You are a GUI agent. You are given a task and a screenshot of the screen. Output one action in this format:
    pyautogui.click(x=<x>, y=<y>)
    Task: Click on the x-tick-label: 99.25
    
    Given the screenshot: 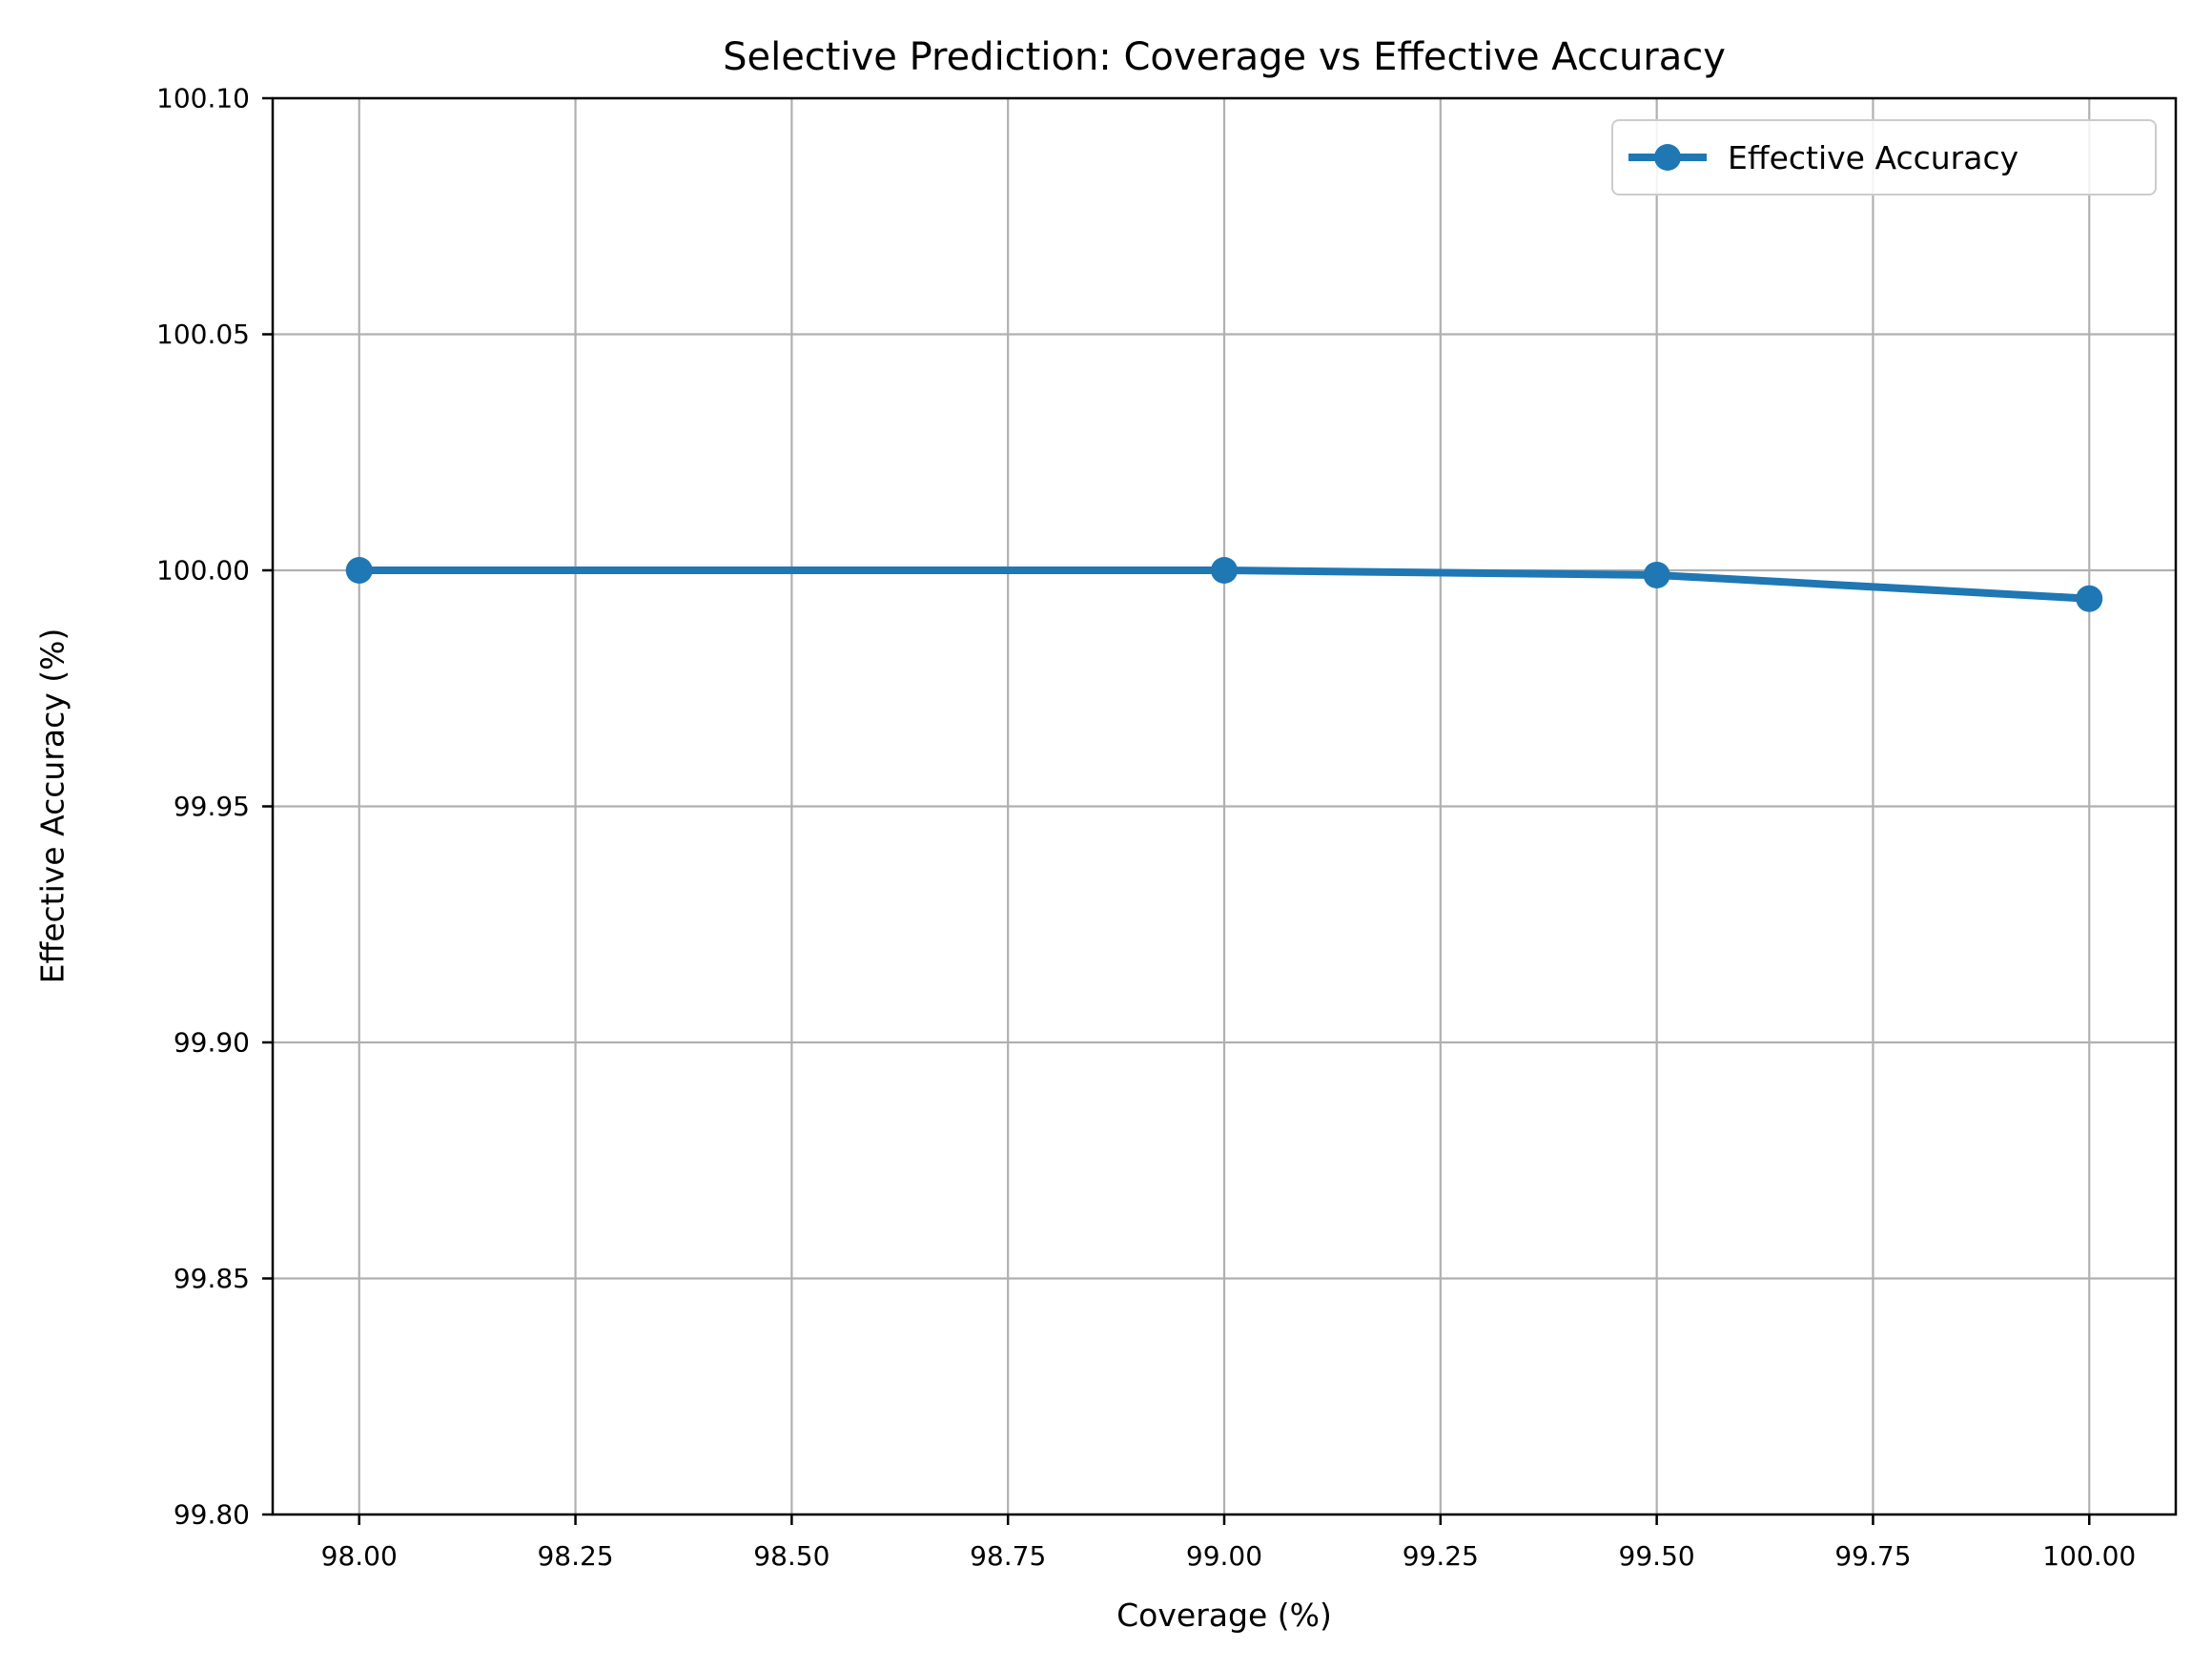 What is the action you would take?
    pyautogui.click(x=1441, y=1556)
    